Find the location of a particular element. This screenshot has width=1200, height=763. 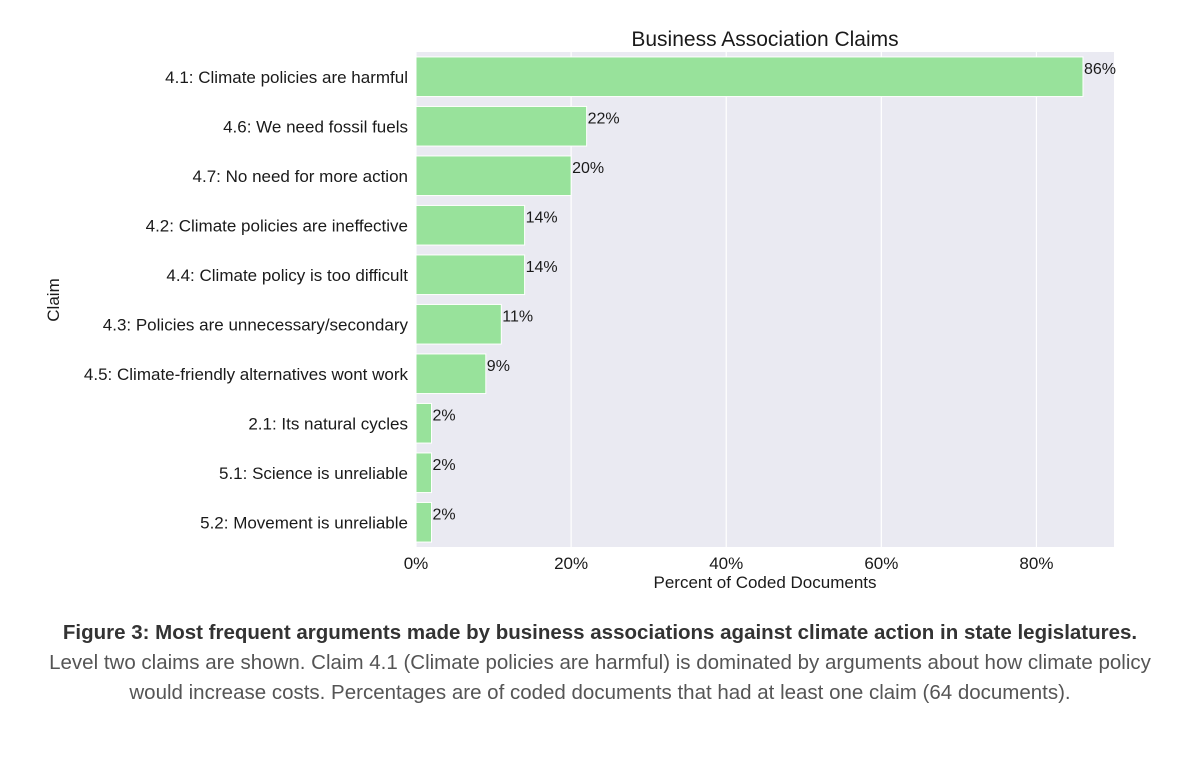

value-label: 86% is located at coordinates (1100, 69).